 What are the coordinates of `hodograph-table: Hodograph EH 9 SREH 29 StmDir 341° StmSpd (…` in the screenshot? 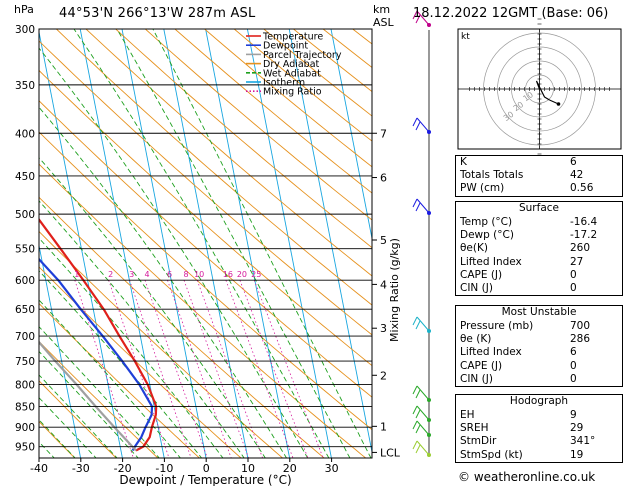 It's located at (539, 428).